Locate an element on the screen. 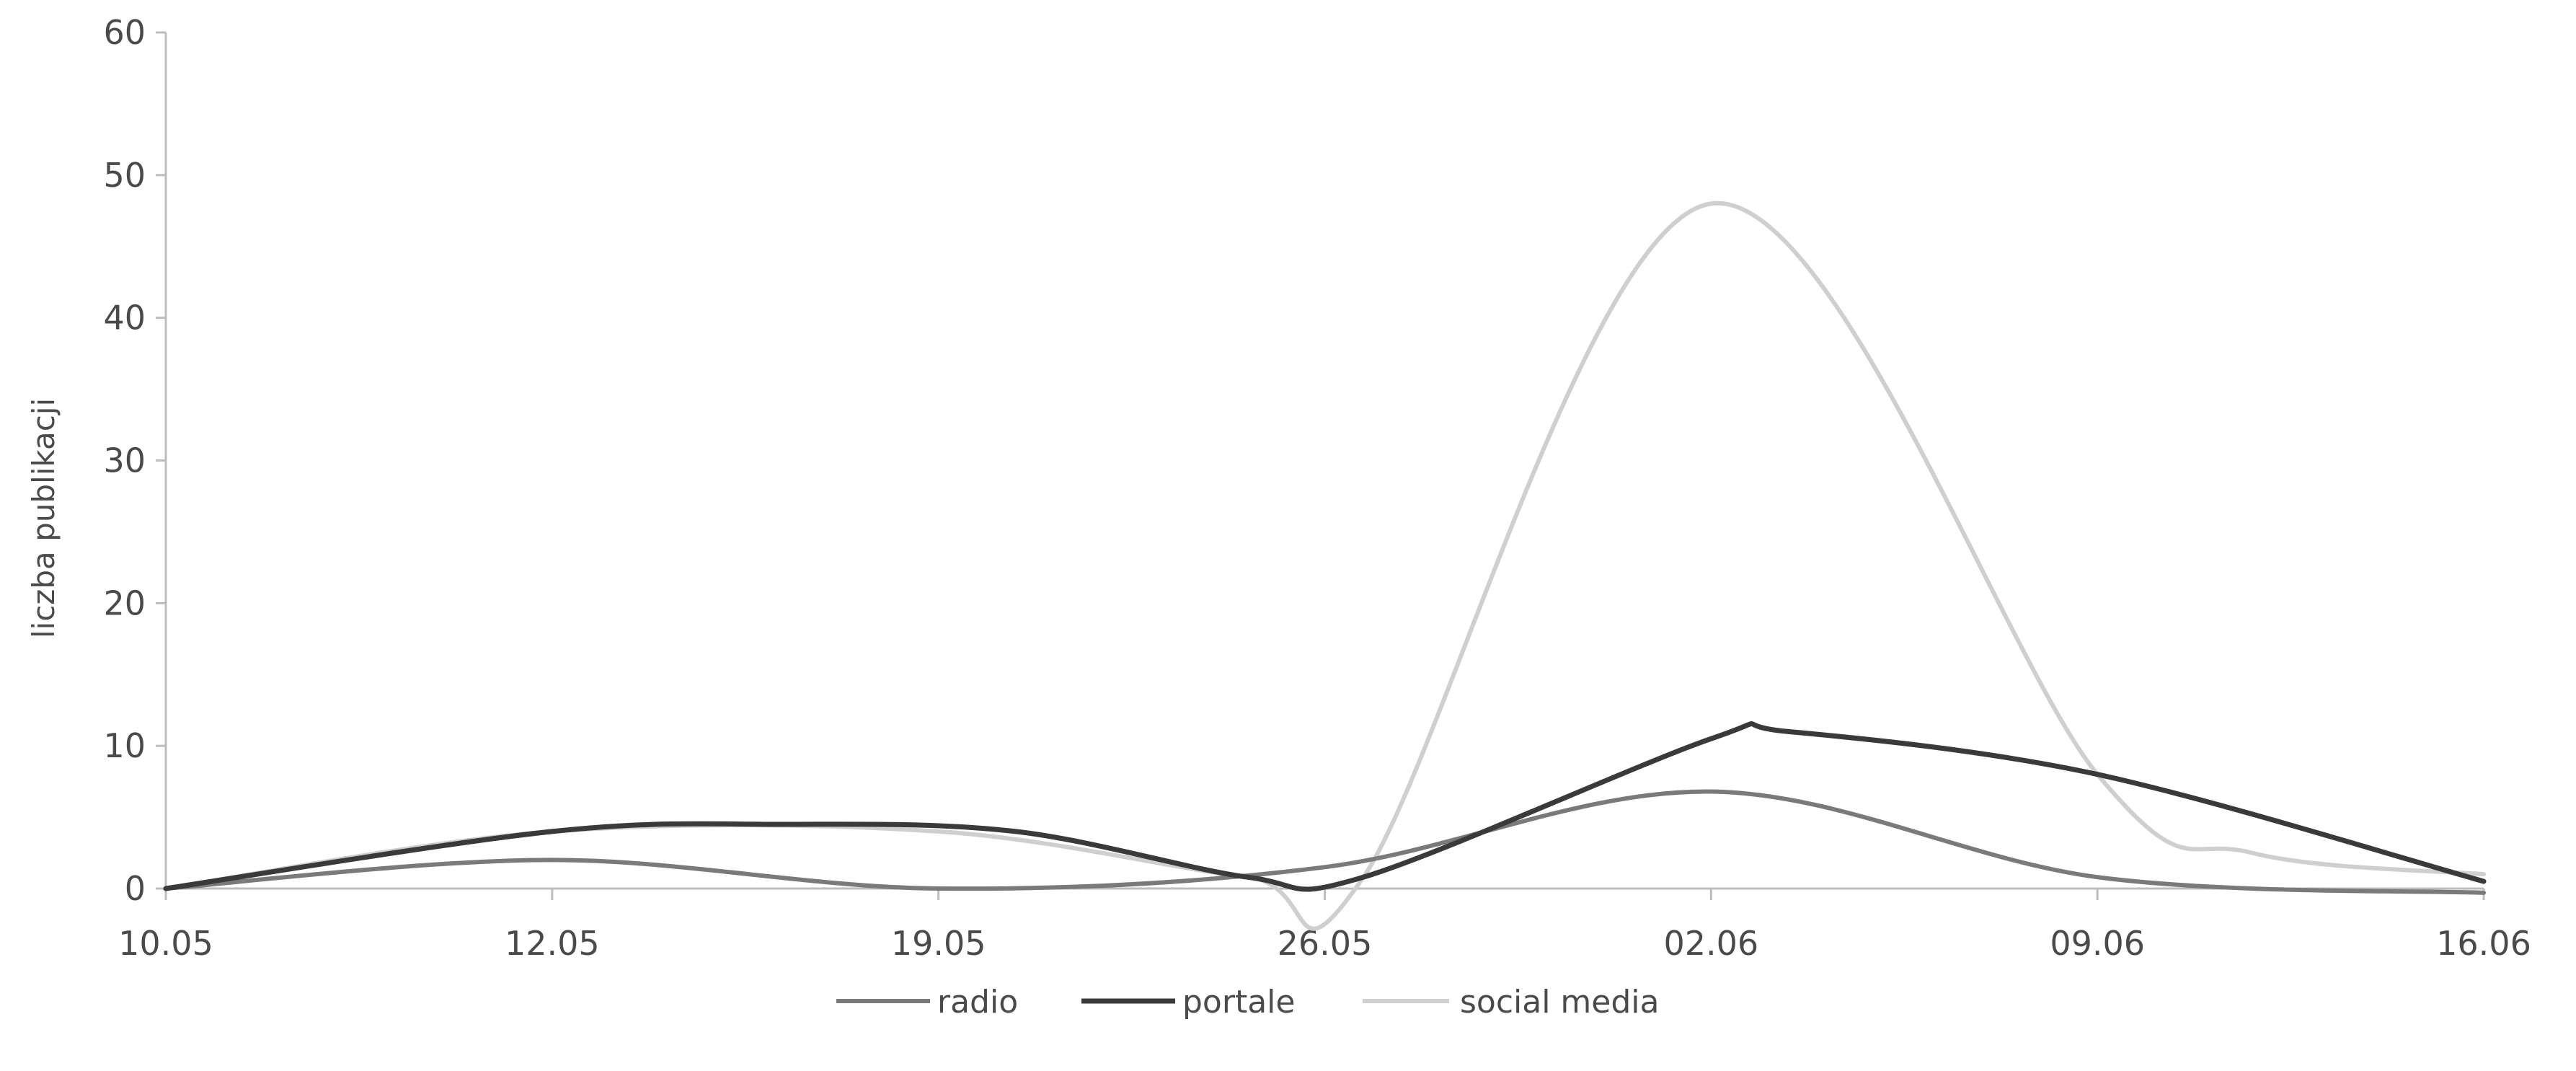 This screenshot has width=2576, height=1071. y-tick-label: 10 is located at coordinates (124, 745).